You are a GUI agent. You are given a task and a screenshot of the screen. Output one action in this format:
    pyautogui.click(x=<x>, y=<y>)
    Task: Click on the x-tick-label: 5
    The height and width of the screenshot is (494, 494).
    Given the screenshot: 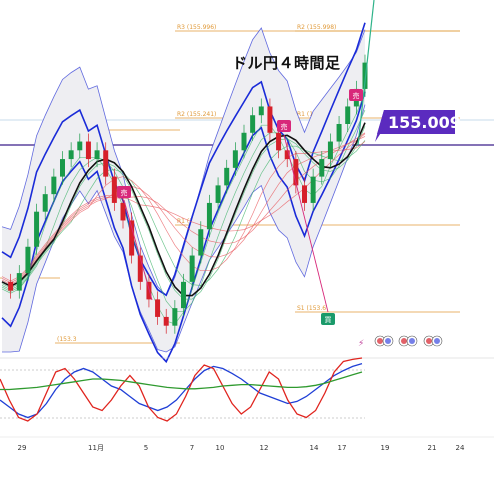 What is the action you would take?
    pyautogui.click(x=146, y=448)
    